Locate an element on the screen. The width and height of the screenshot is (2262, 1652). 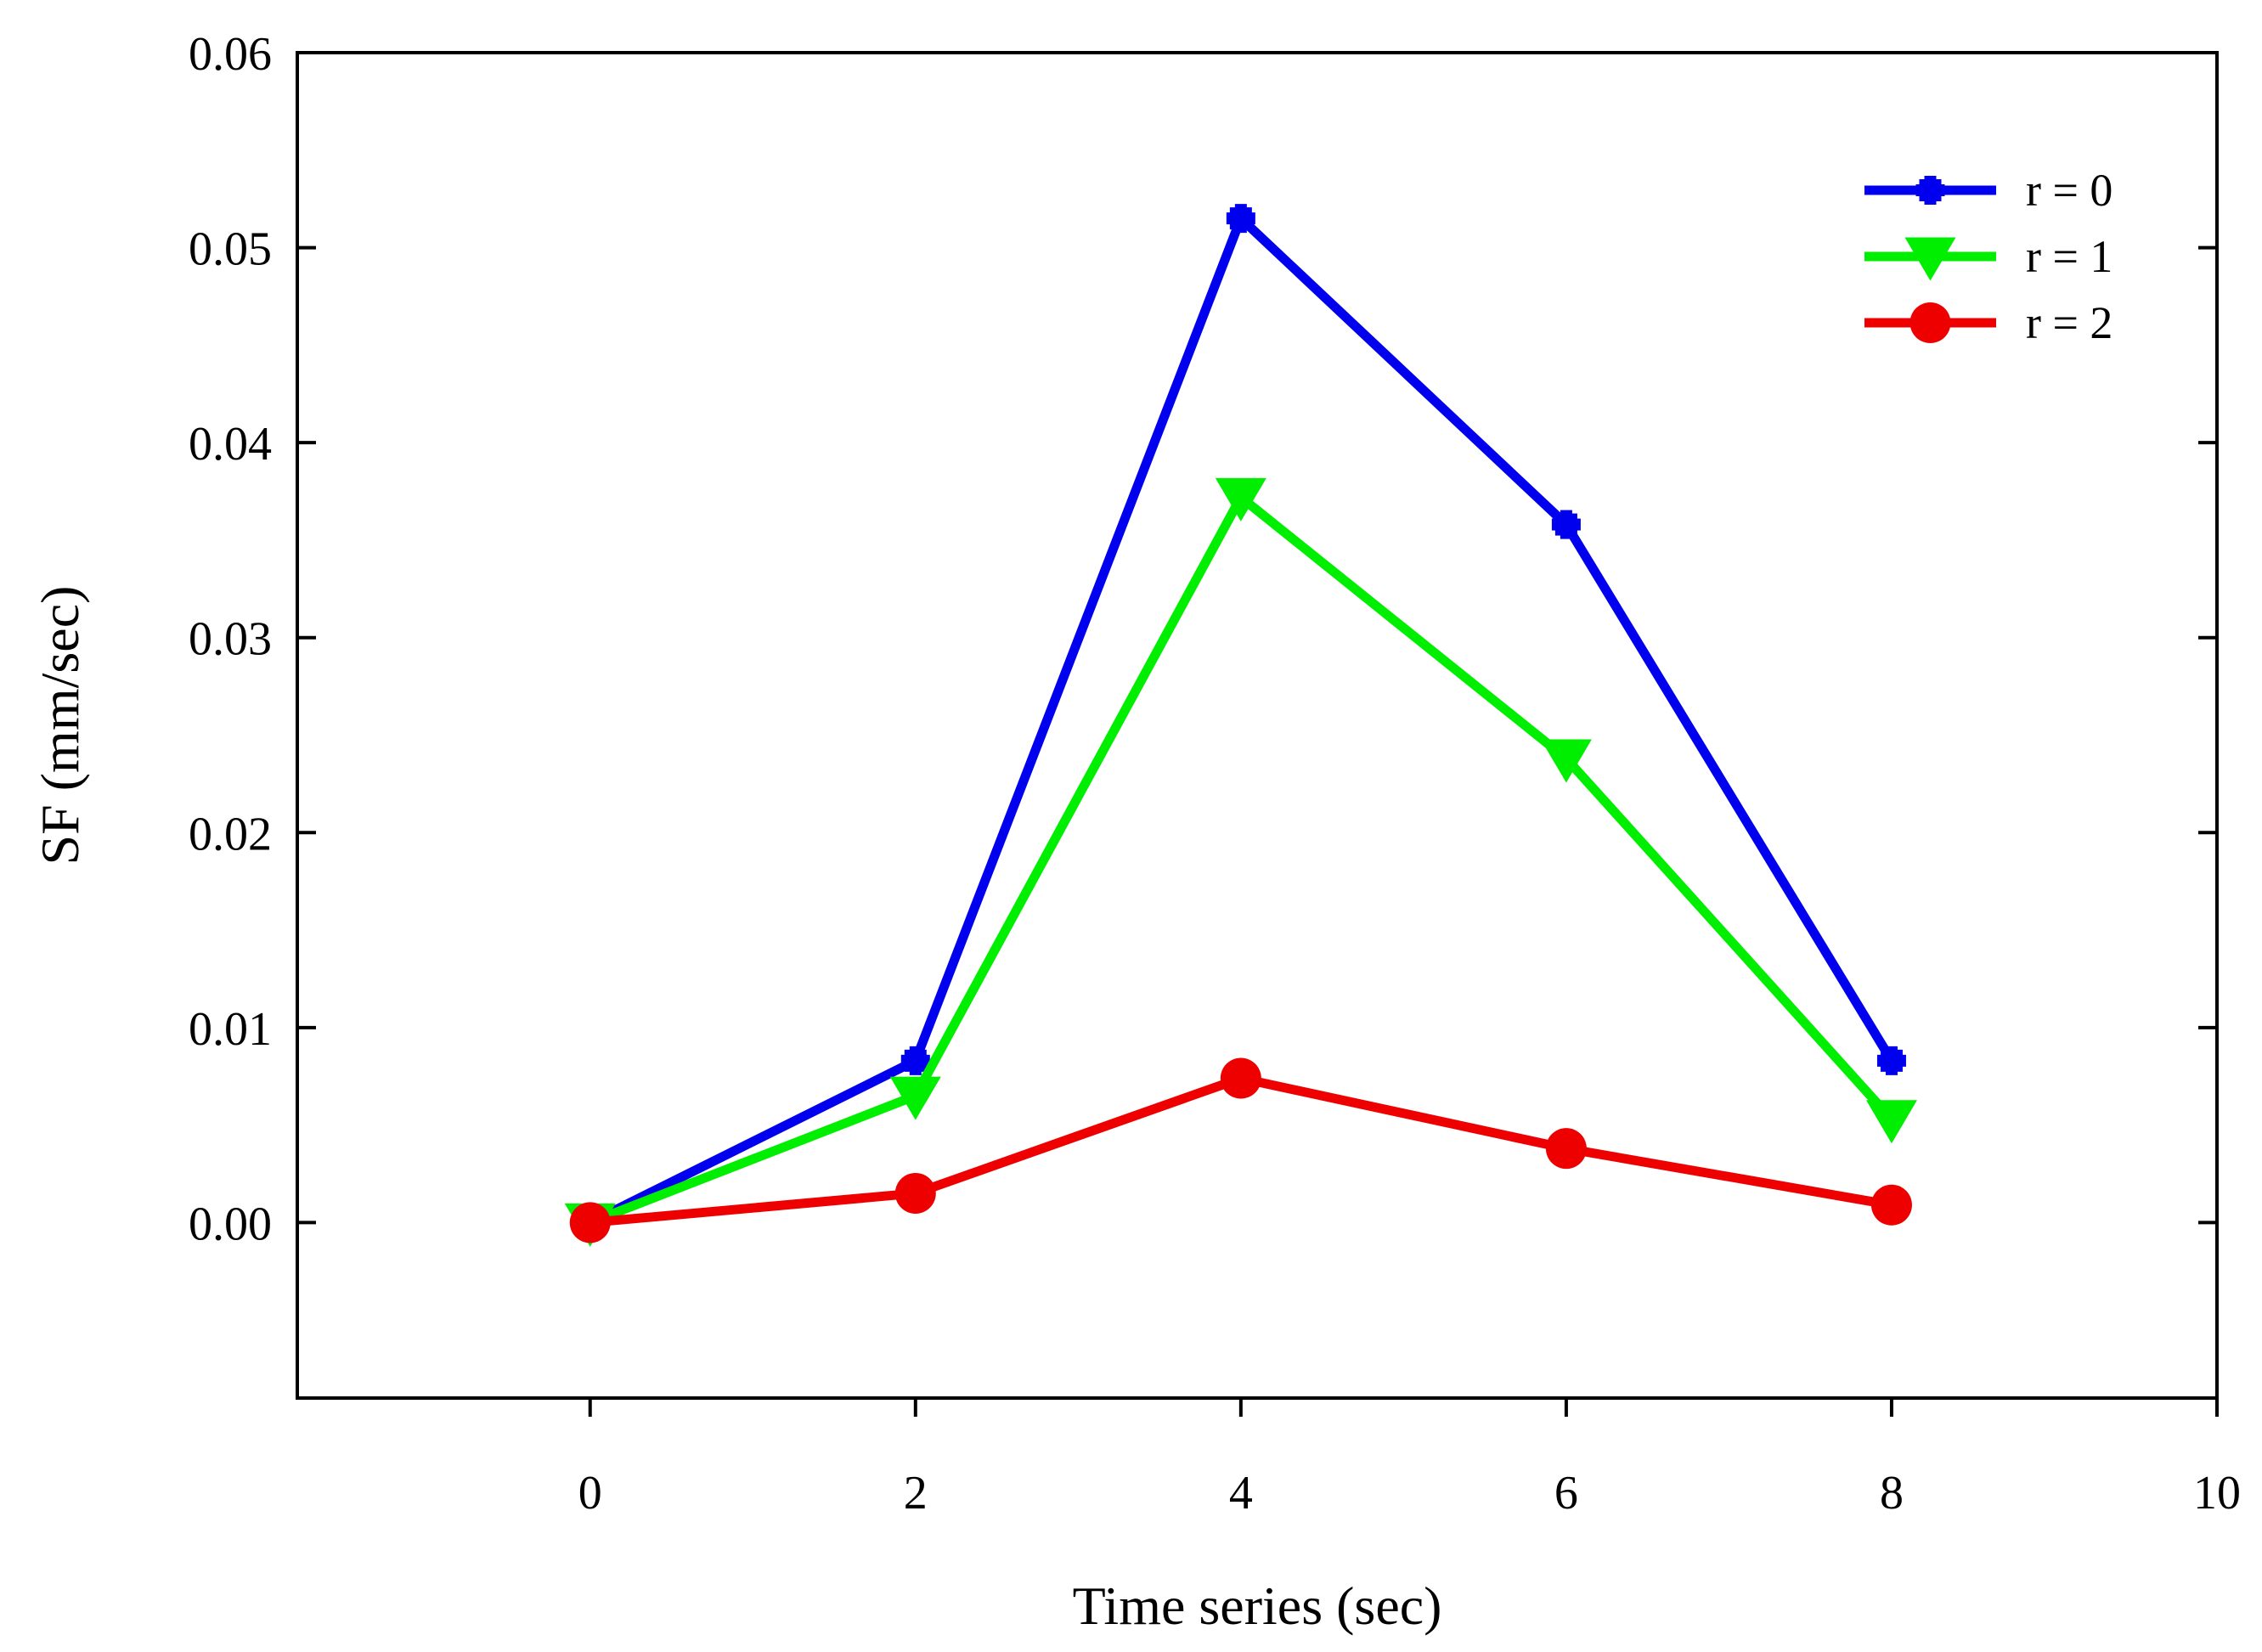
y-tick-label: 0.05 is located at coordinates (230, 249).